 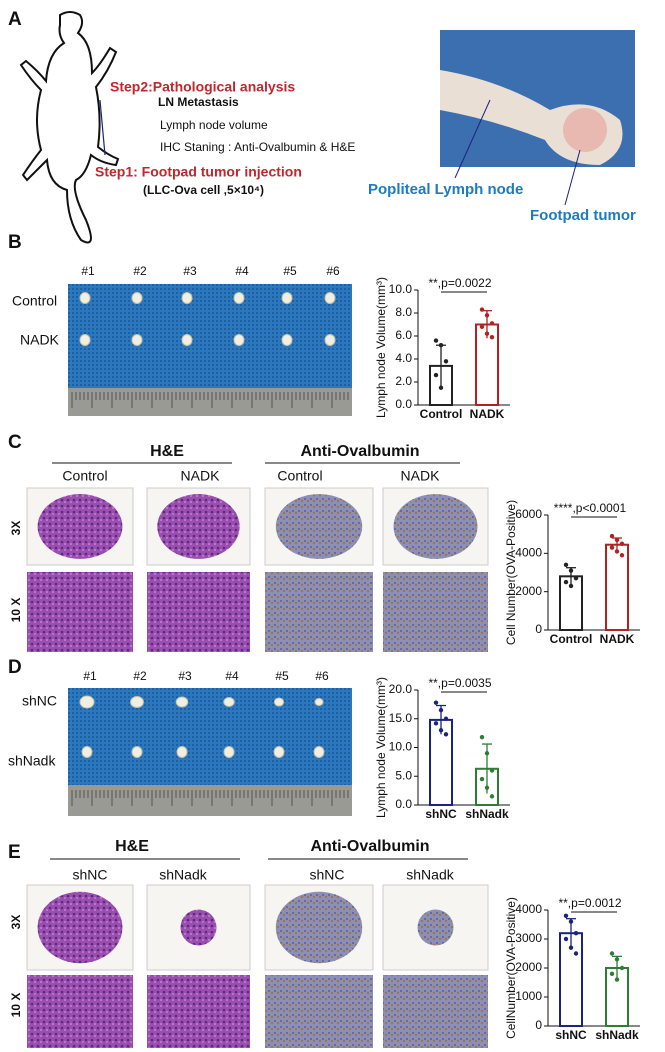 I want to click on magnification: 3X, so click(x=16, y=922).